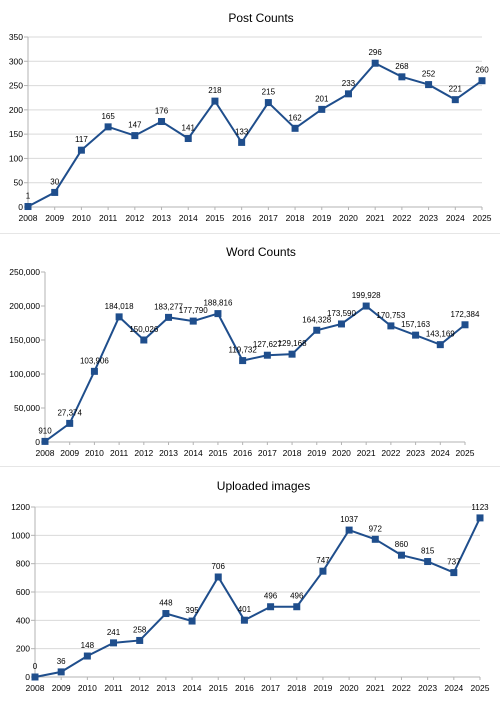 The width and height of the screenshot is (500, 702). Describe the element at coordinates (296, 688) in the screenshot. I see `x-tick-label: 2018` at that location.